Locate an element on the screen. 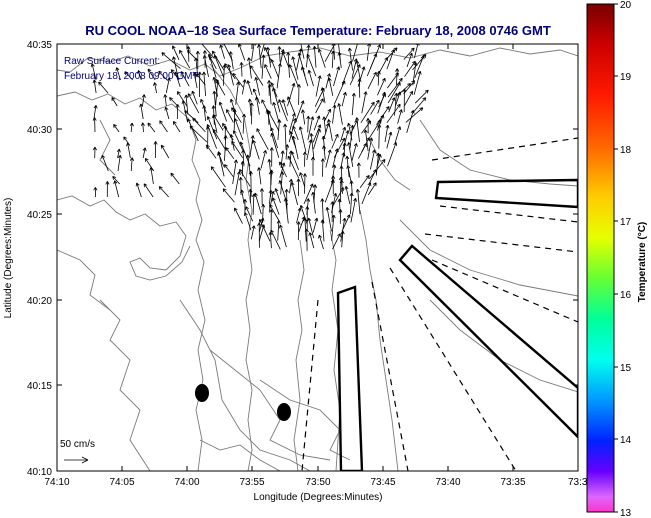 This screenshot has width=651, height=518. annotation-line-2: February 18, 2008 09:00 GMT is located at coordinates (131, 76).